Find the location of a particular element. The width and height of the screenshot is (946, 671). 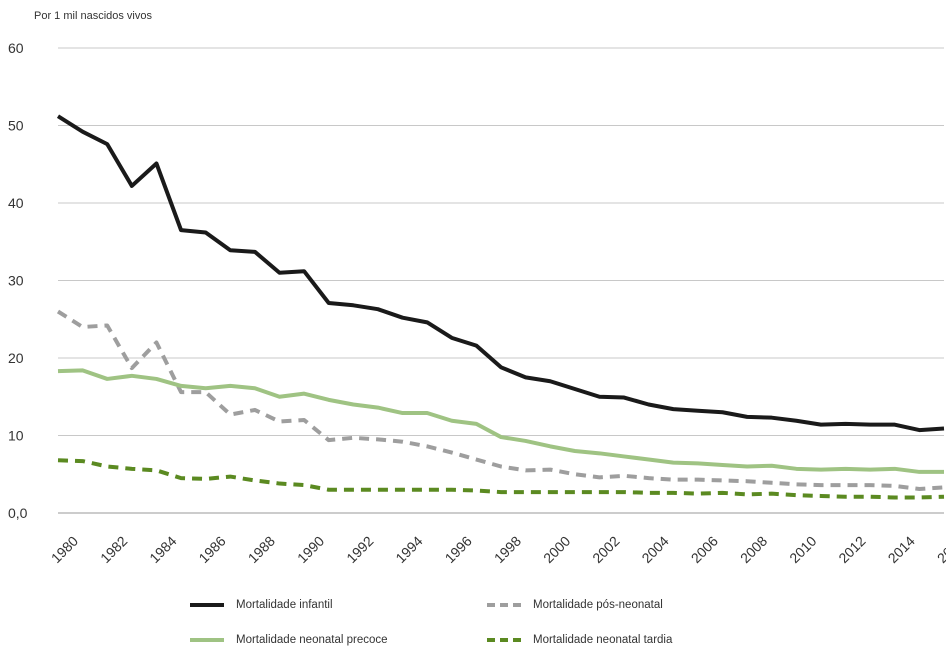

x-tick-label: 2014 is located at coordinates (901, 549).